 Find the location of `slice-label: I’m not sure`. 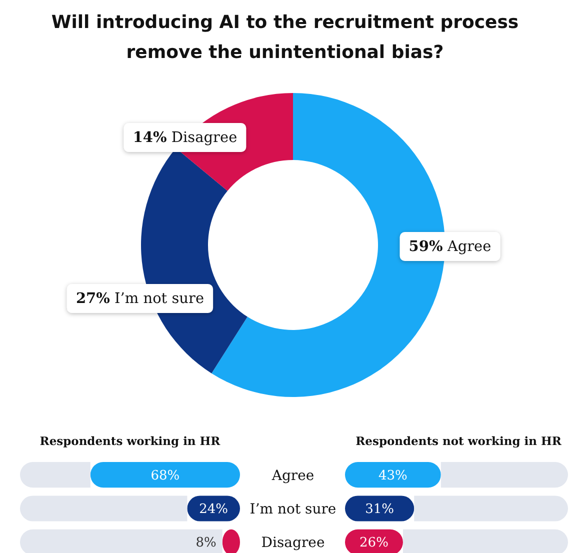

slice-label: I’m not sure is located at coordinates (157, 299).